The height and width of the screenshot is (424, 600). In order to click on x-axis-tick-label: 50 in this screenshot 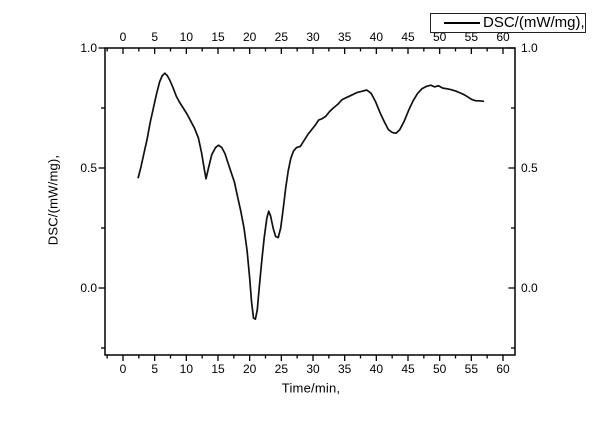, I will do `click(440, 369)`.